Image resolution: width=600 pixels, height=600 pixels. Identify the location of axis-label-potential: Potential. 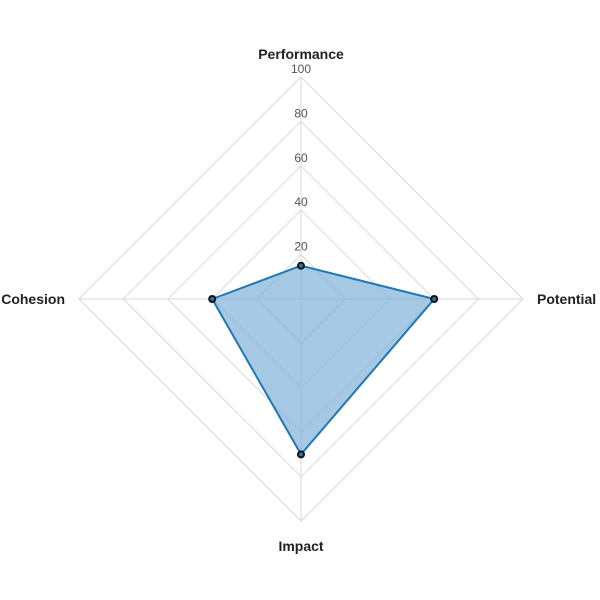
(566, 299).